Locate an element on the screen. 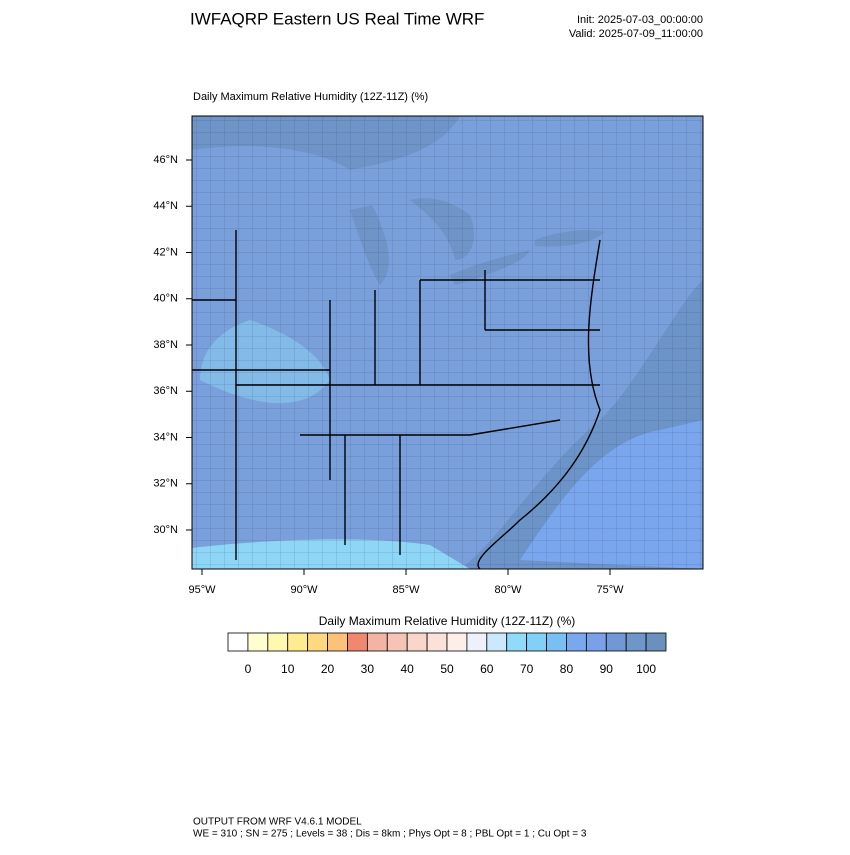 Image resolution: width=850 pixels, height=855 pixels. title: IWFAQRP Eastern US Real Time WRF is located at coordinates (337, 18).